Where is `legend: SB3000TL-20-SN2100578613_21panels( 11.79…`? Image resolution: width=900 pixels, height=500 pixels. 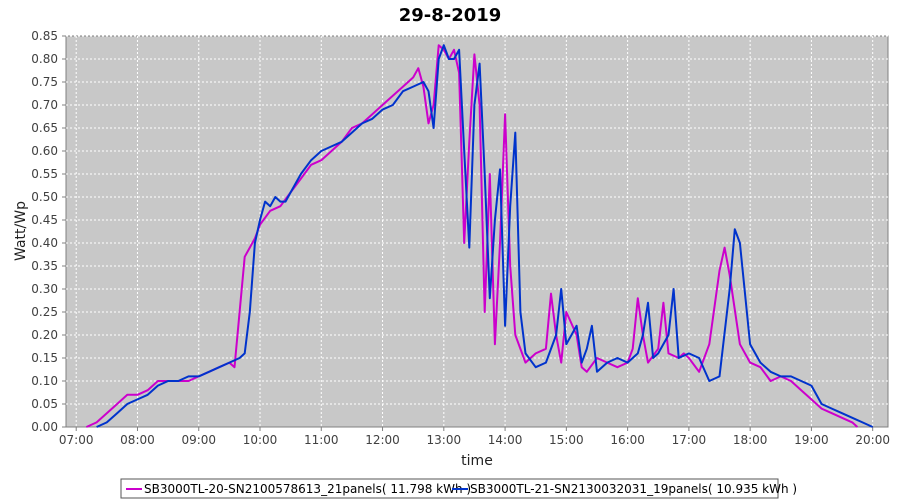 legend: SB3000TL-20-SN2100578613_21panels( 11.79… is located at coordinates (458, 488).